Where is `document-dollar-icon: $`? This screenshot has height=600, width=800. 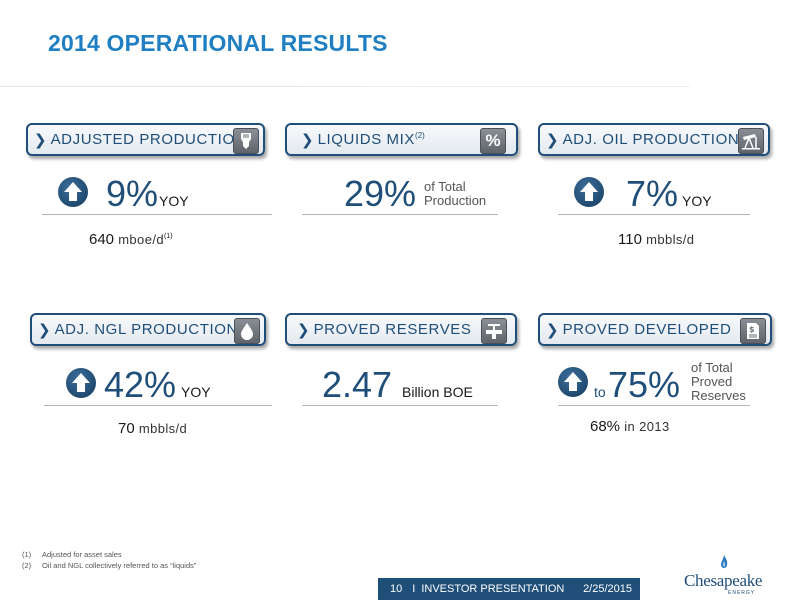 document-dollar-icon: $ is located at coordinates (753, 331).